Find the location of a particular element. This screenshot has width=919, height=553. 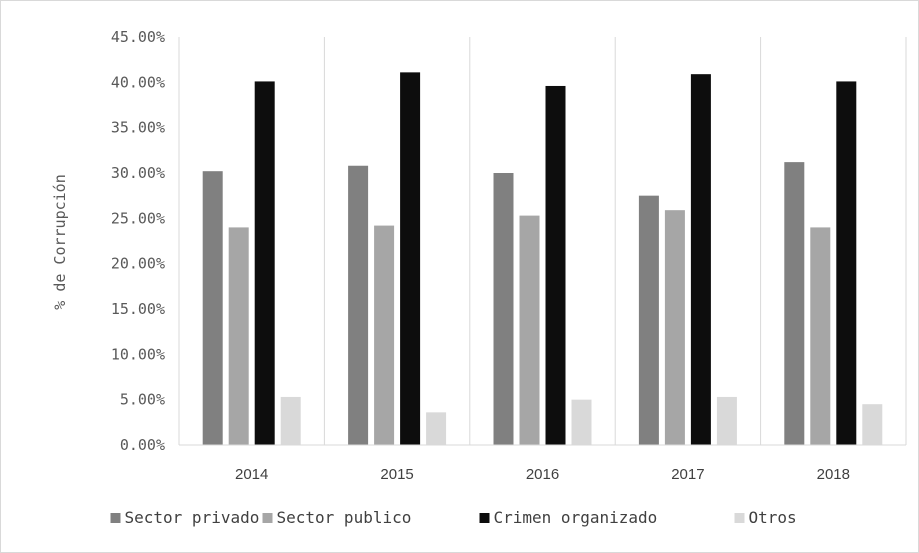

y-tick-label: 40.00% is located at coordinates (138, 82).